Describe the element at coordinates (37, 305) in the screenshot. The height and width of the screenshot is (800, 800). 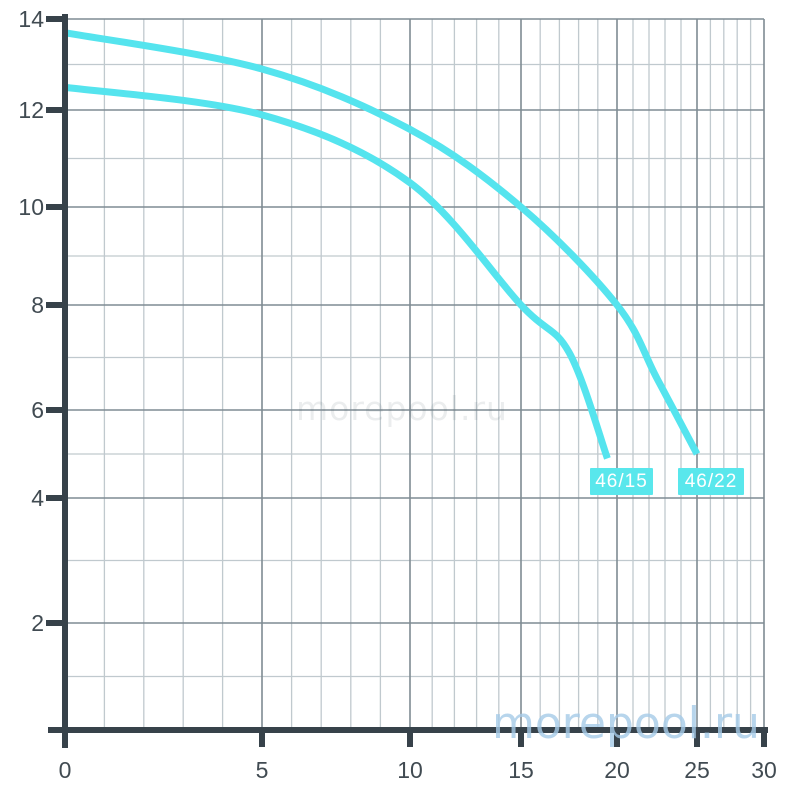
I see `y-tick-label: 8` at that location.